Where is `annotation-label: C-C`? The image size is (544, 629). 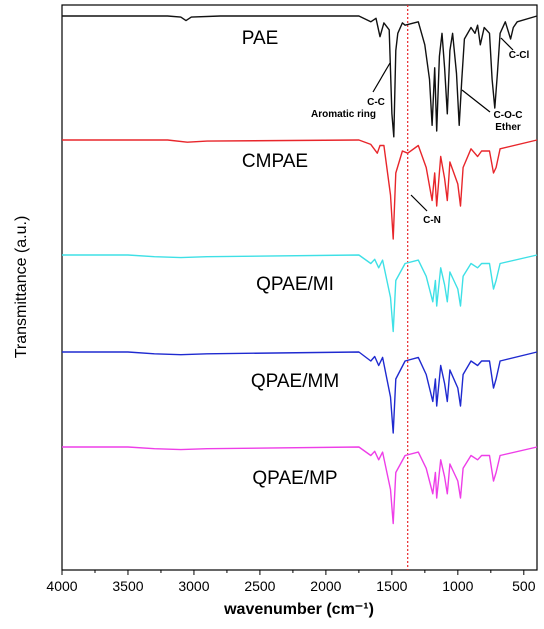 annotation-label: C-C is located at coordinates (376, 102).